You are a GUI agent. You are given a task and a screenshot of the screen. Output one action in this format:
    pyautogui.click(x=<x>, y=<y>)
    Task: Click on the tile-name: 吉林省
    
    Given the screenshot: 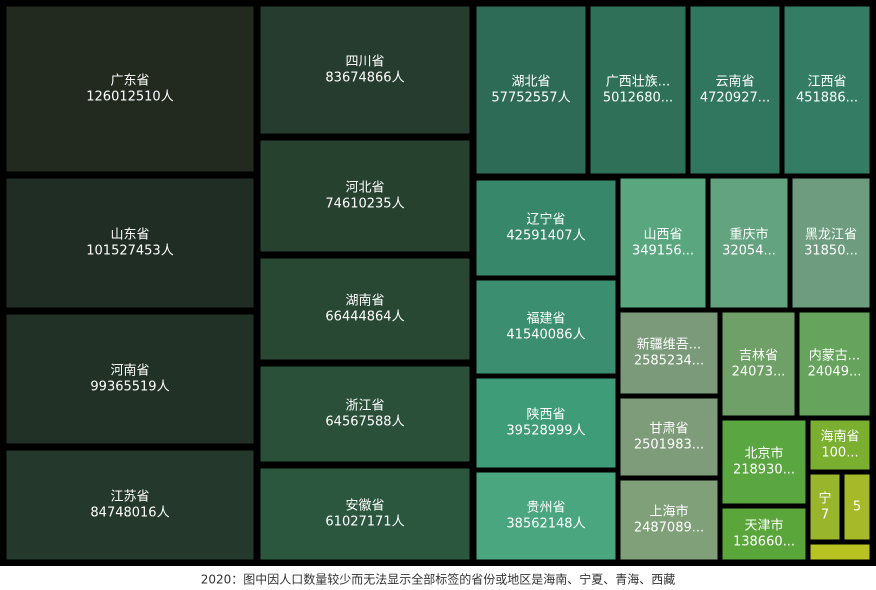 What is the action you would take?
    pyautogui.click(x=758, y=356)
    